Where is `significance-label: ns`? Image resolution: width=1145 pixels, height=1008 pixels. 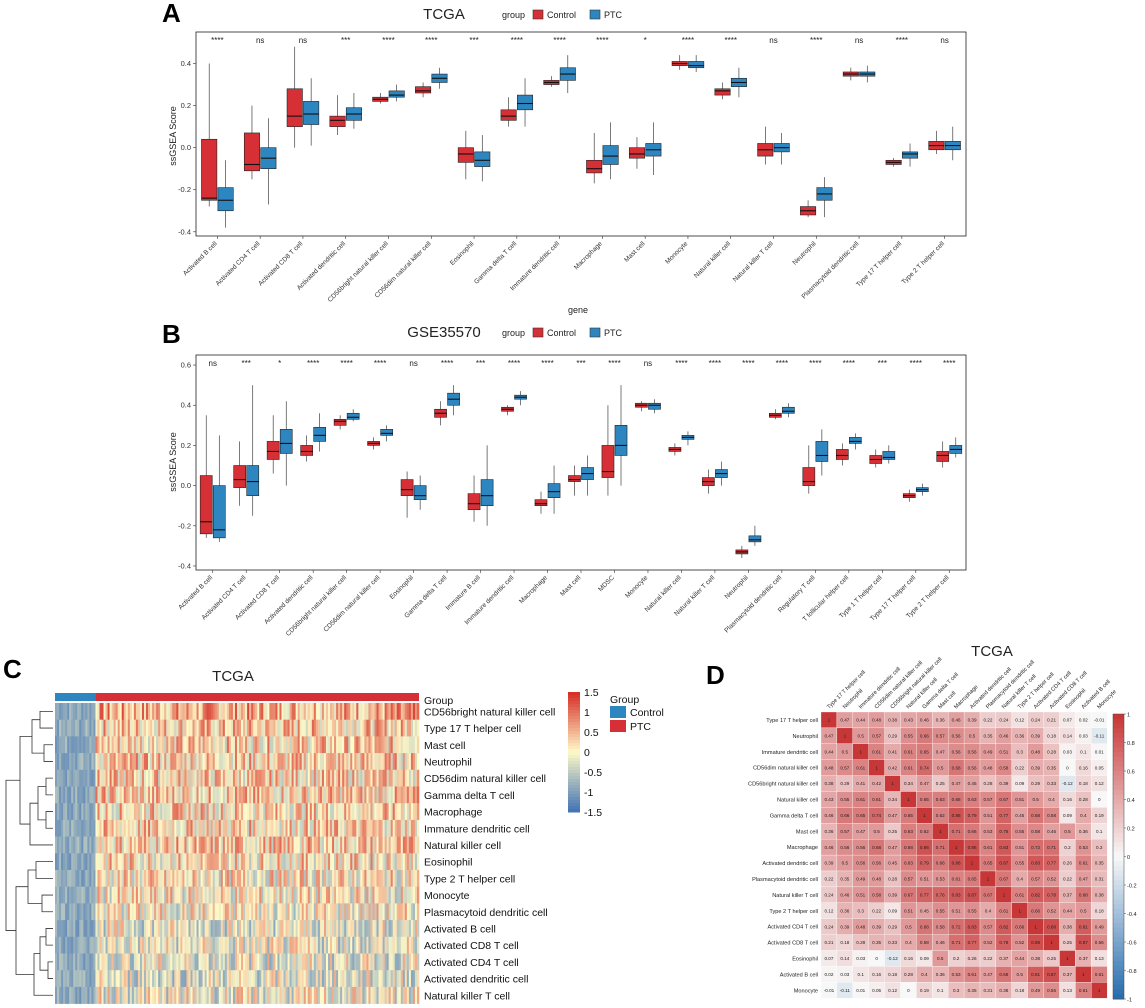
significance-label: ns is located at coordinates (944, 40).